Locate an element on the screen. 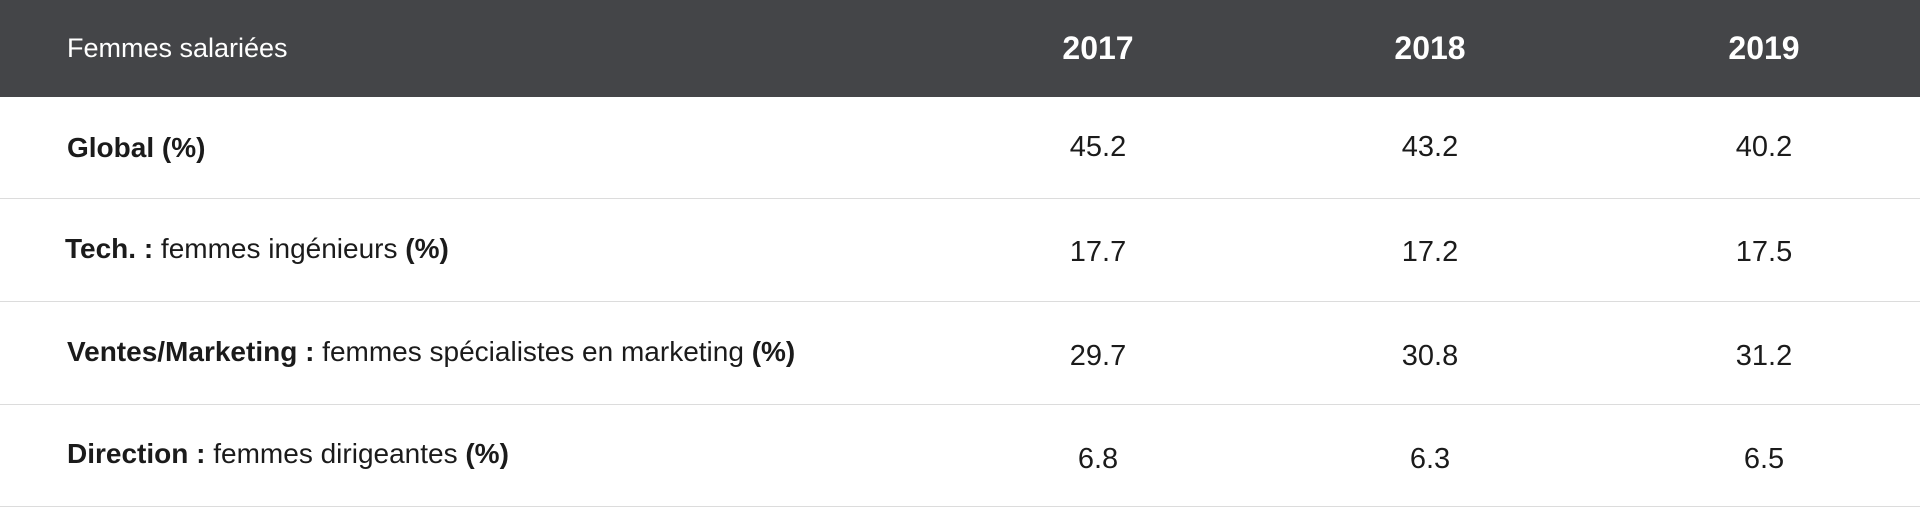 This screenshot has height=512, width=1920. cell-2018: 6.3 is located at coordinates (1430, 459).